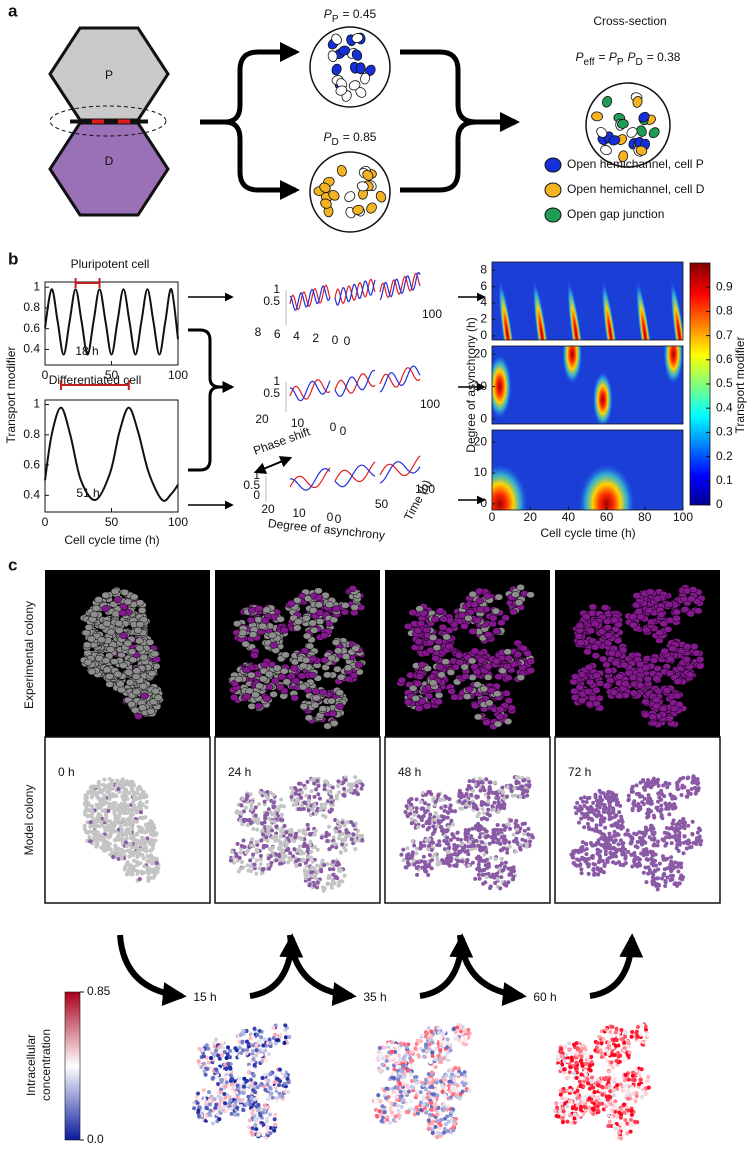 The height and width of the screenshot is (1151, 750). What do you see at coordinates (109, 169) in the screenshot?
I see `hexagon` at bounding box center [109, 169].